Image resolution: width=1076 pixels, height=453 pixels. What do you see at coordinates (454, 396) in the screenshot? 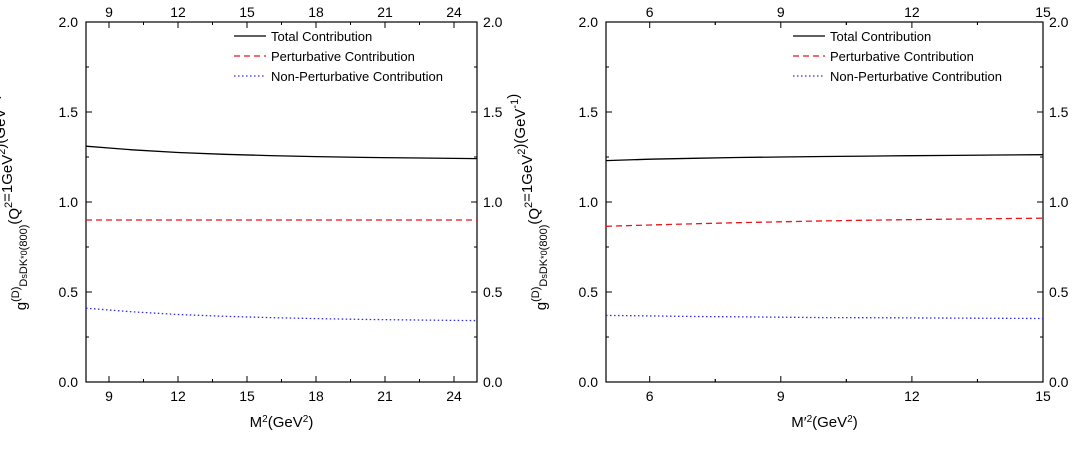
I see `x-tick-label: 24` at bounding box center [454, 396].